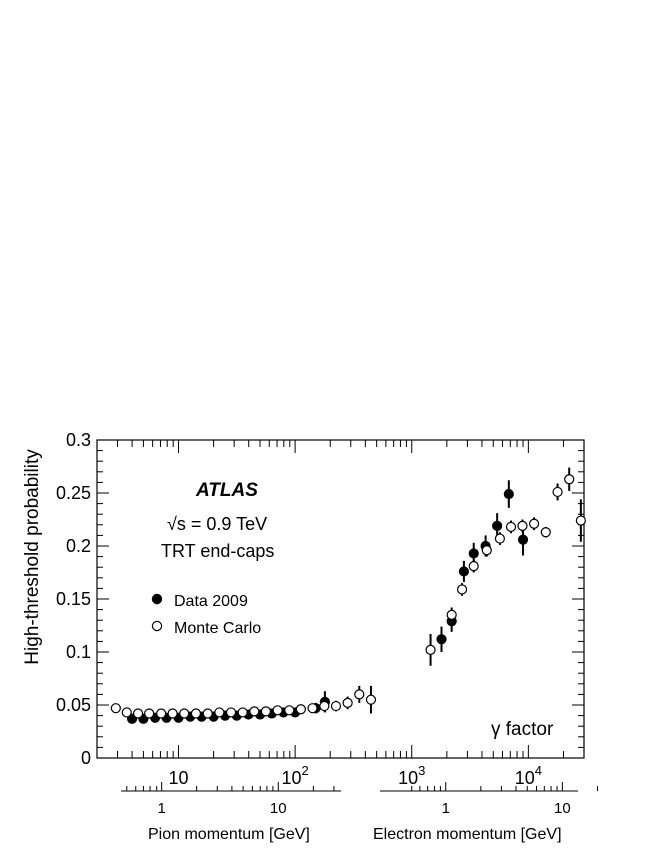  I want to click on y-tick-label: 0.3, so click(78, 440).